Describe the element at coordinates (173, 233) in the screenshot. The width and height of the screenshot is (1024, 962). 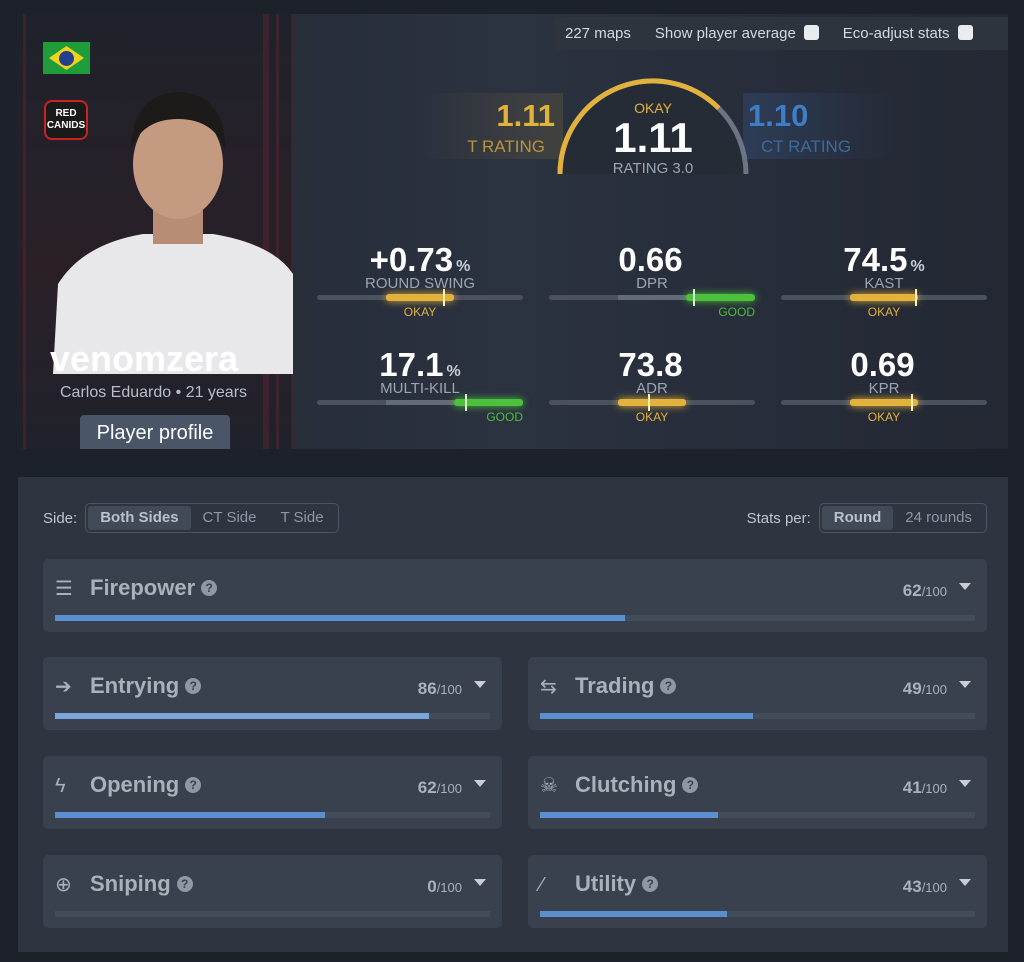
I see `player-photo` at that location.